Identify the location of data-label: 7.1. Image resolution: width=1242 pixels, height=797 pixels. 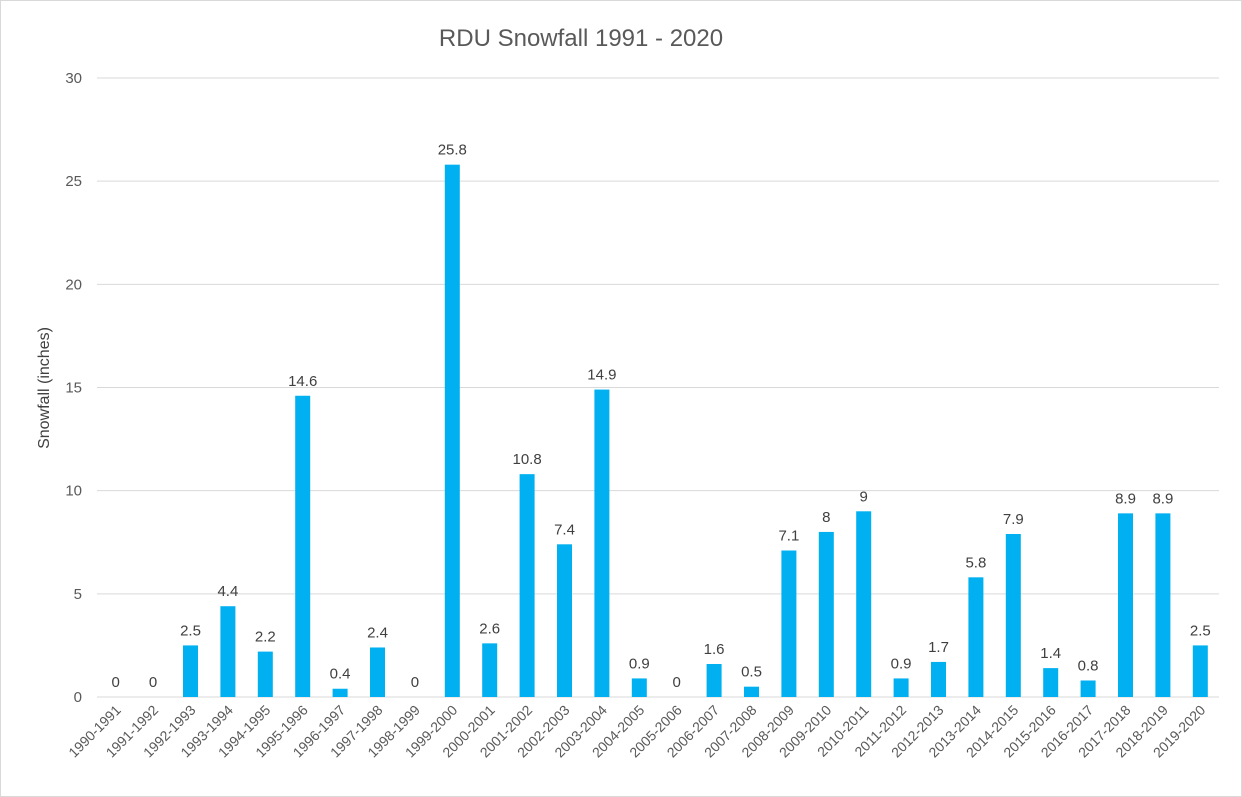
(788, 536).